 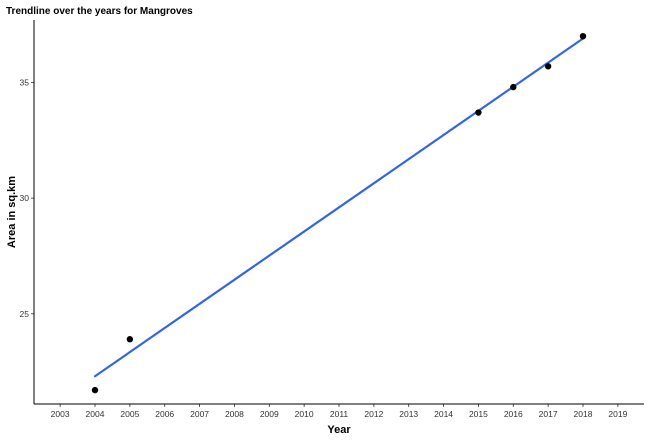 I want to click on x-tick-label: 2008, so click(x=234, y=414).